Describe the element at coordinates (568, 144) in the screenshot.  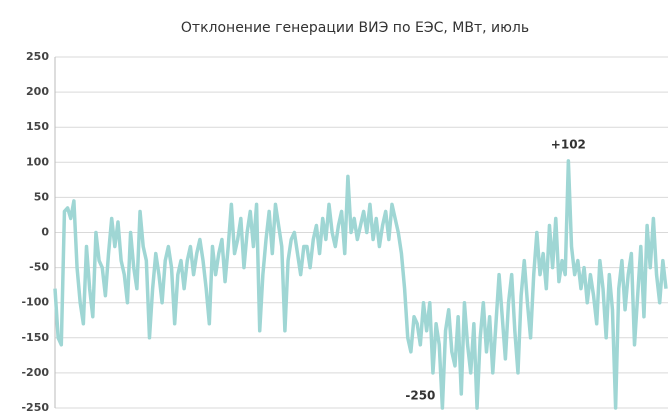
I see `annotation: +102` at that location.